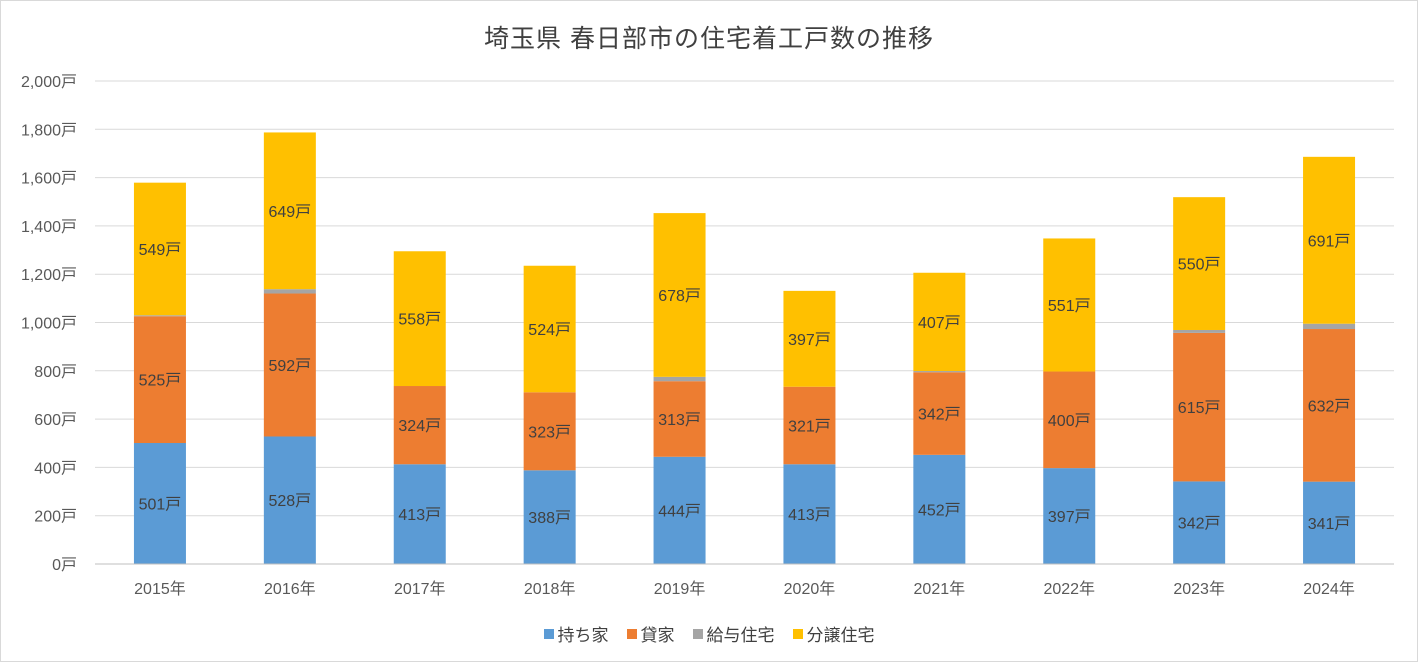 Image resolution: width=1418 pixels, height=662 pixels. I want to click on data-label: 551戸, so click(1069, 306).